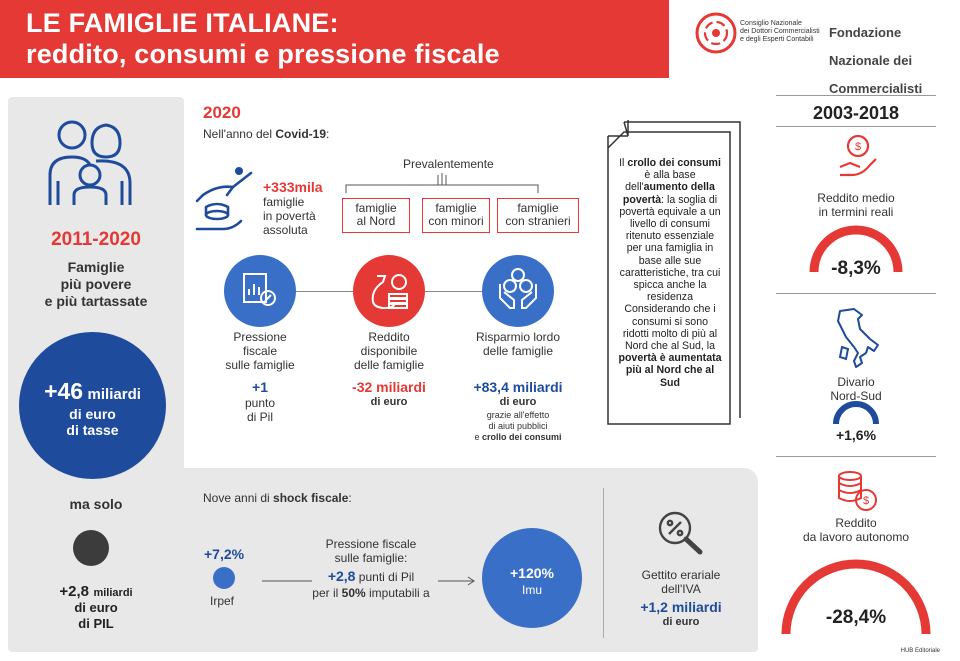 The height and width of the screenshot is (661, 960). What do you see at coordinates (518, 344) in the screenshot?
I see `metric-savings-label: Risparmio lordo delle famiglie` at bounding box center [518, 344].